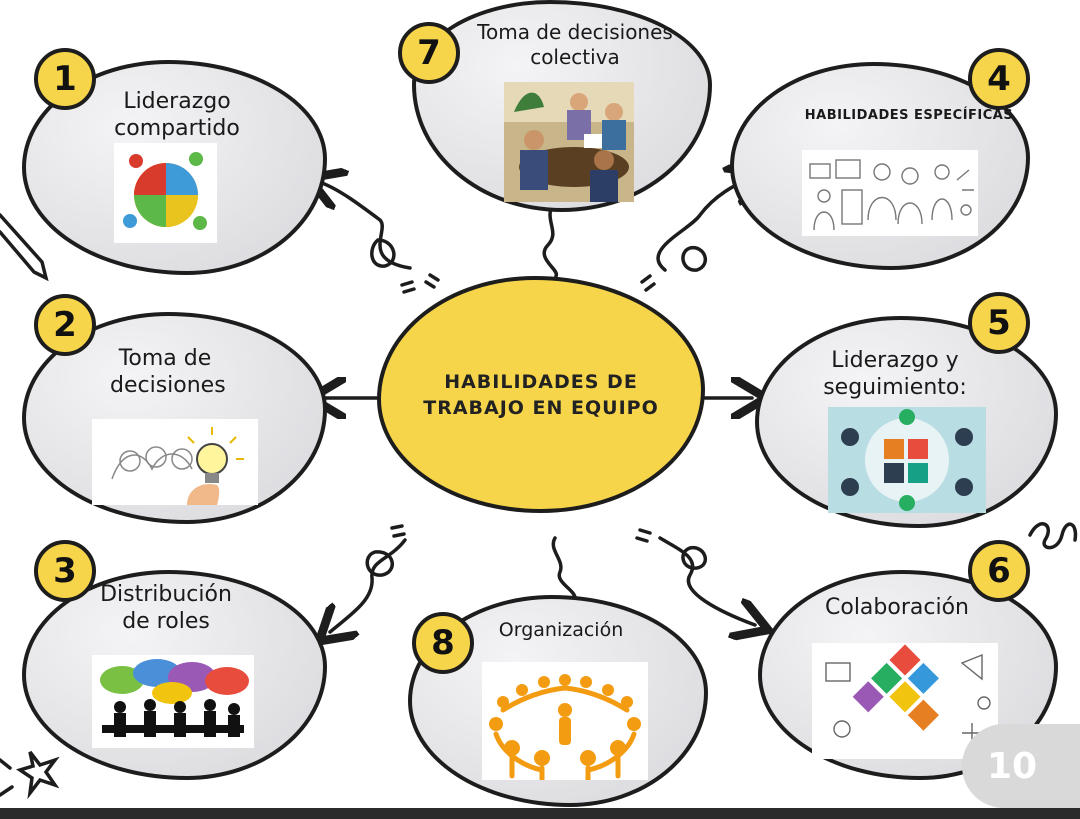 This screenshot has width=1080, height=819. Describe the element at coordinates (177, 115) in the screenshot. I see `node-label-1: Liderazgo compartido` at that location.